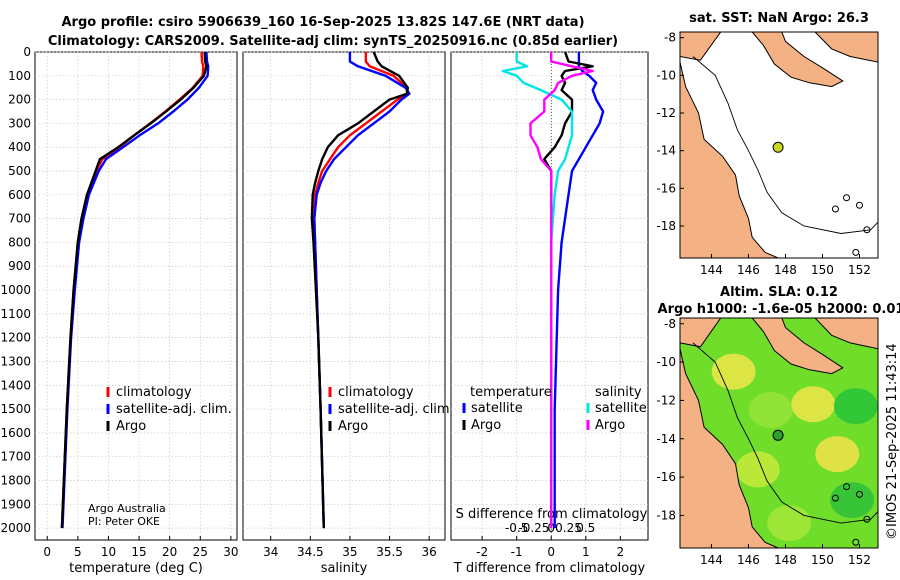 This screenshot has width=900, height=580. I want to click on x-tick-label: 34, so click(270, 552).